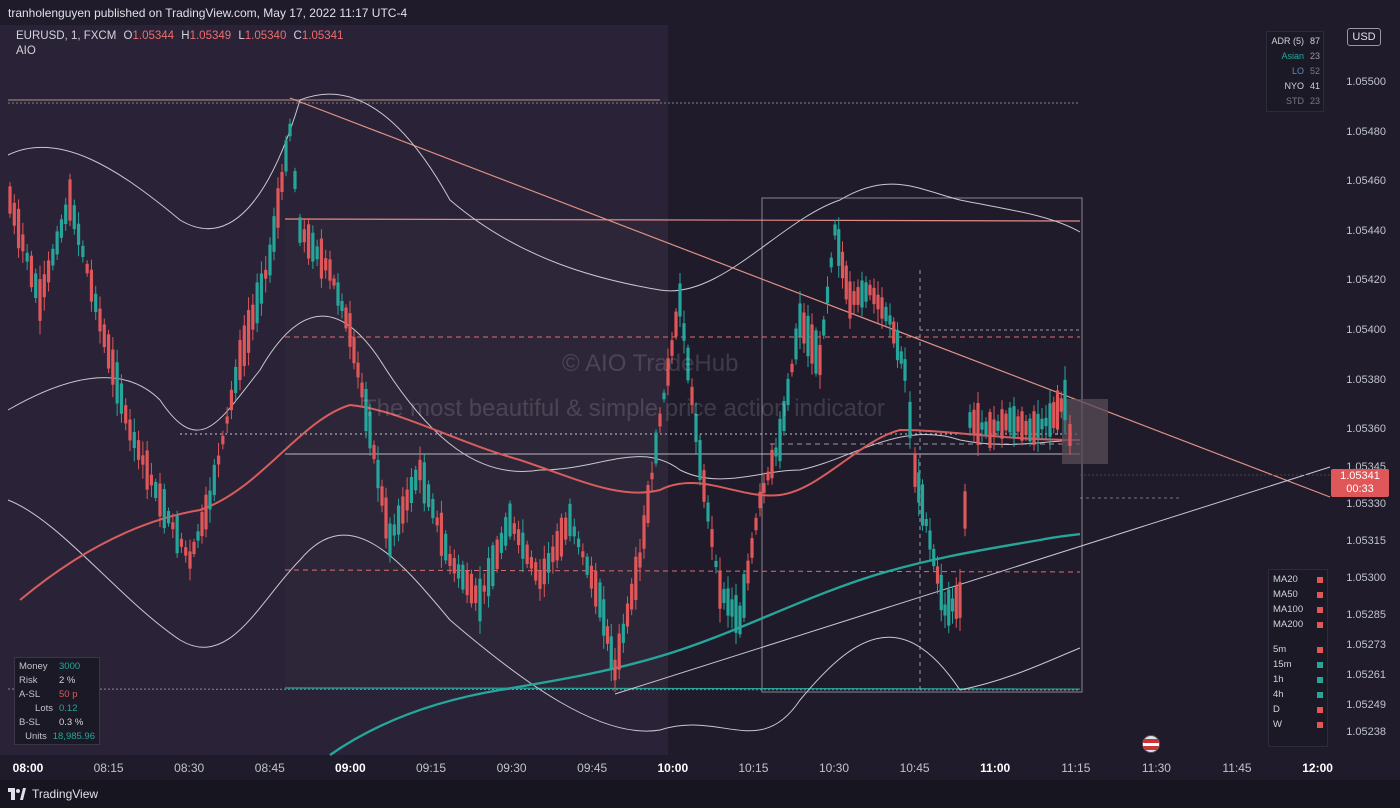 Image resolution: width=1400 pixels, height=808 pixels. I want to click on adr-row: NYO 41, so click(1295, 86).